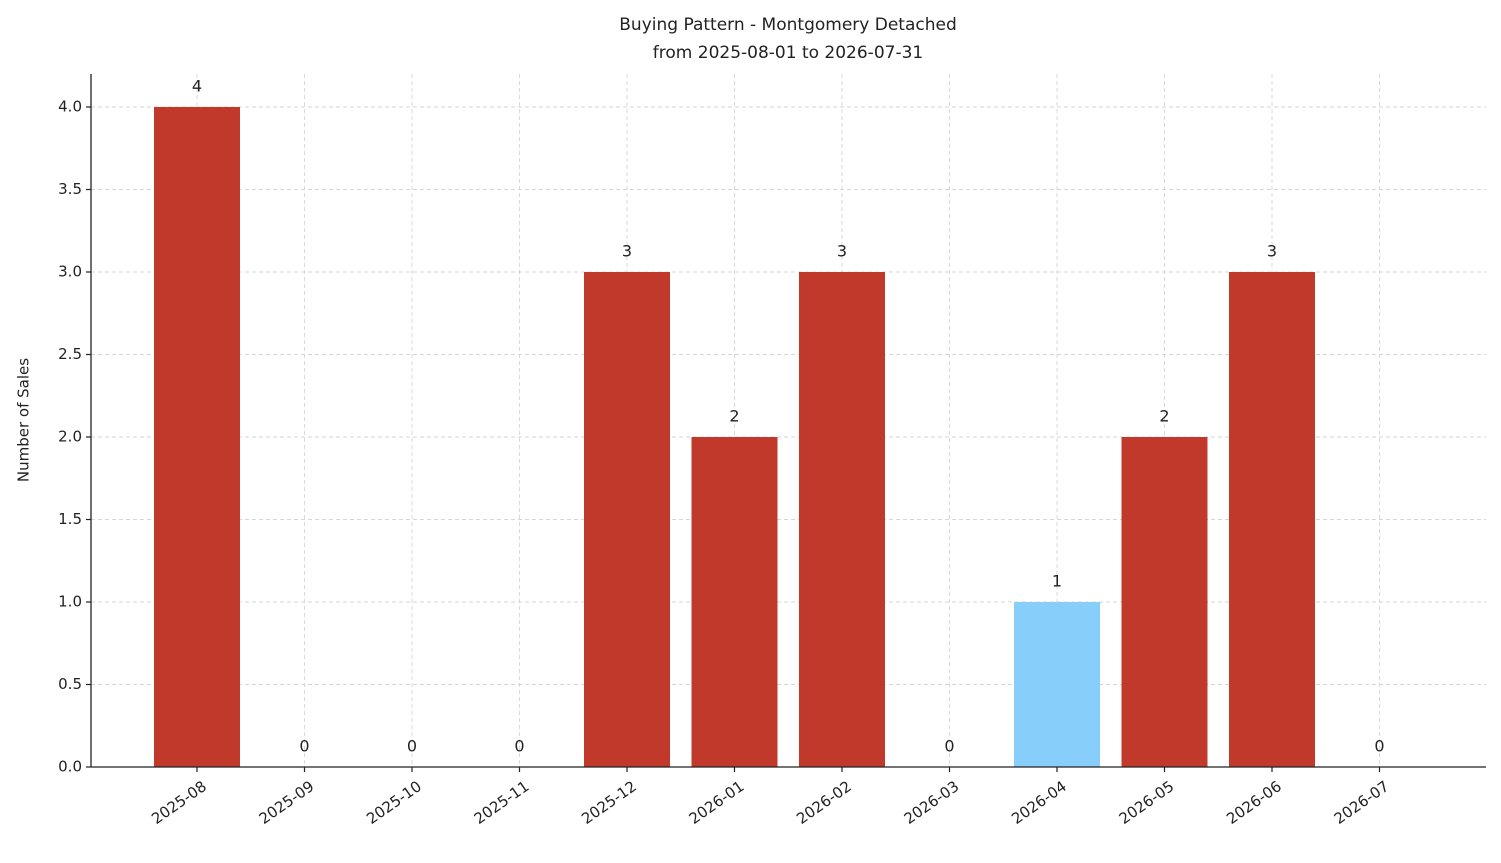 Image resolution: width=1501 pixels, height=863 pixels. Describe the element at coordinates (788, 53) in the screenshot. I see `chart-subtitle: from 2025-08-01 to 2026-07-31` at that location.